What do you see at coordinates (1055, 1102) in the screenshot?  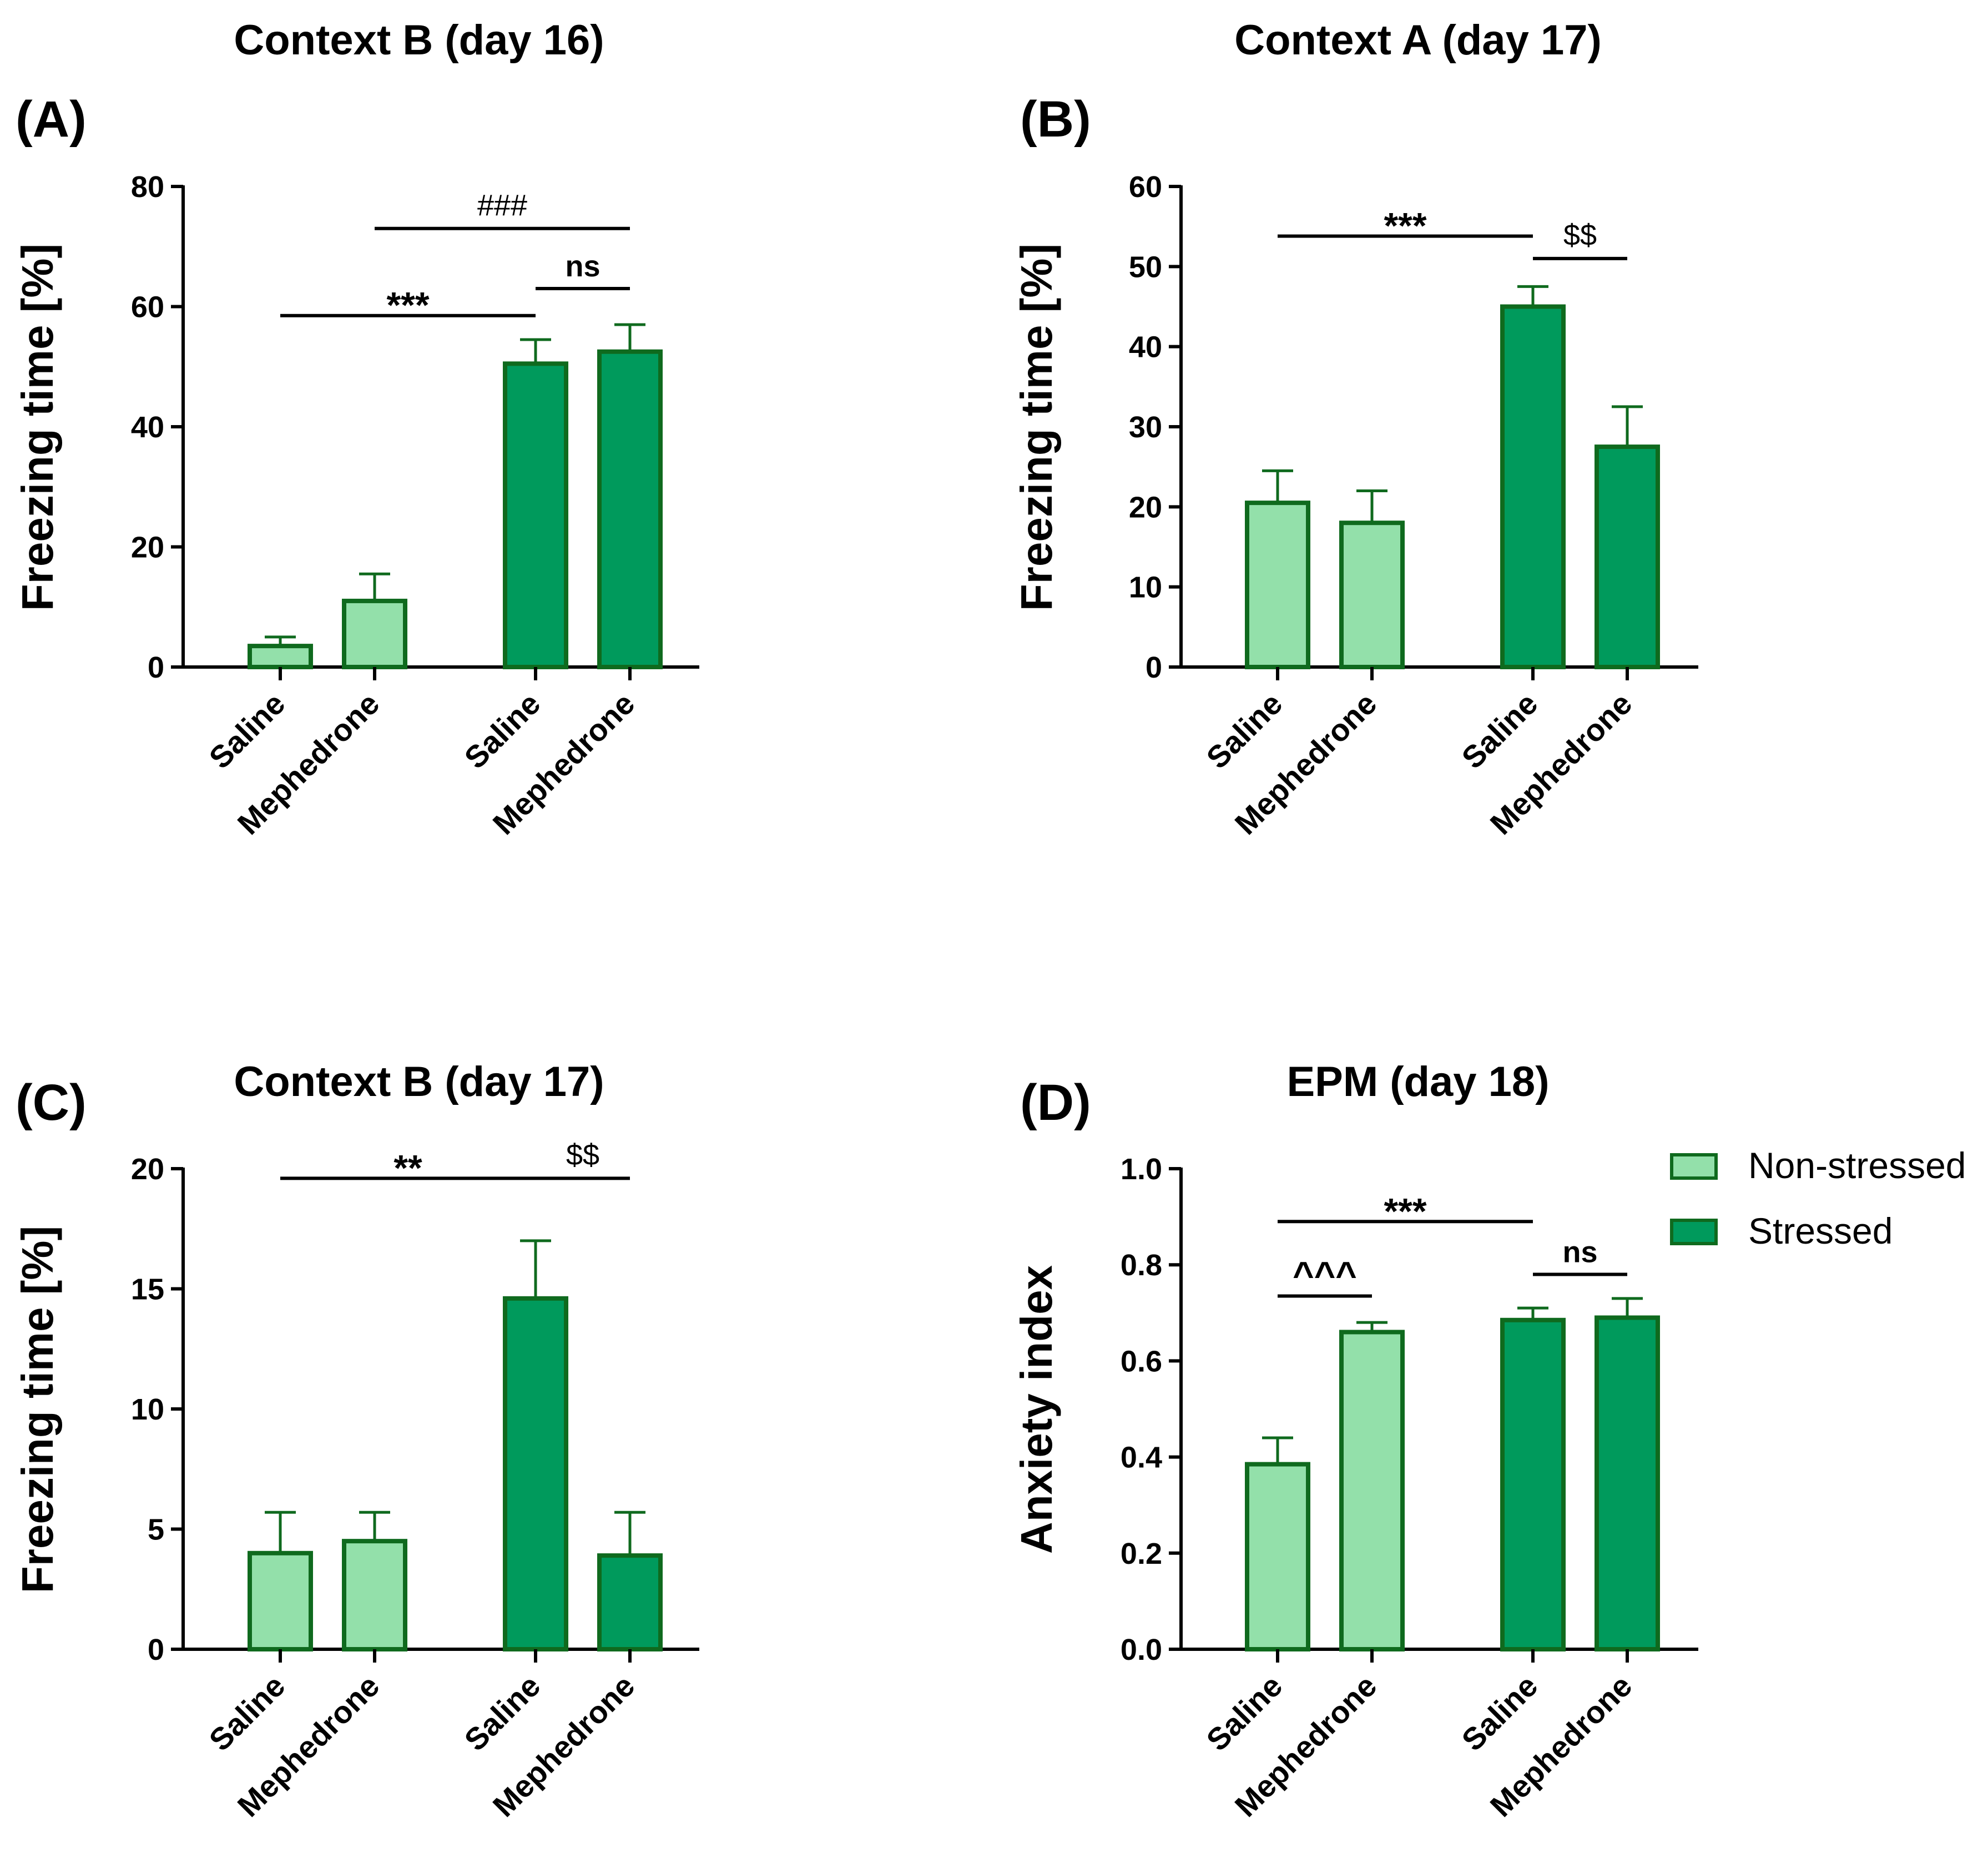 I see `panel-label: (D)` at bounding box center [1055, 1102].